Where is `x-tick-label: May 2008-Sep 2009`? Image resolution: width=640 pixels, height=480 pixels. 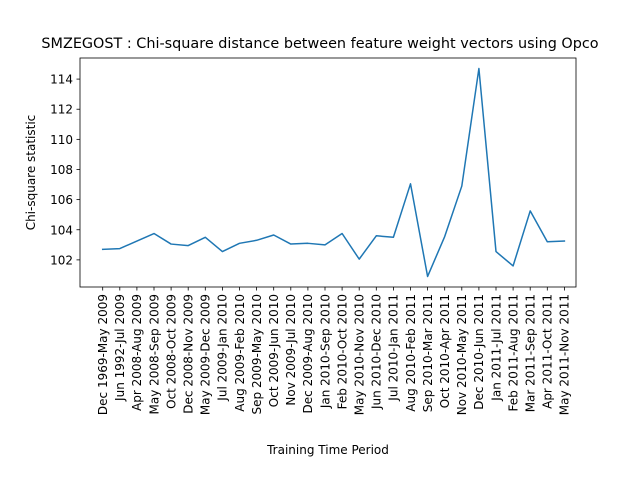 x-tick-label: May 2008-Sep 2009 is located at coordinates (154, 354).